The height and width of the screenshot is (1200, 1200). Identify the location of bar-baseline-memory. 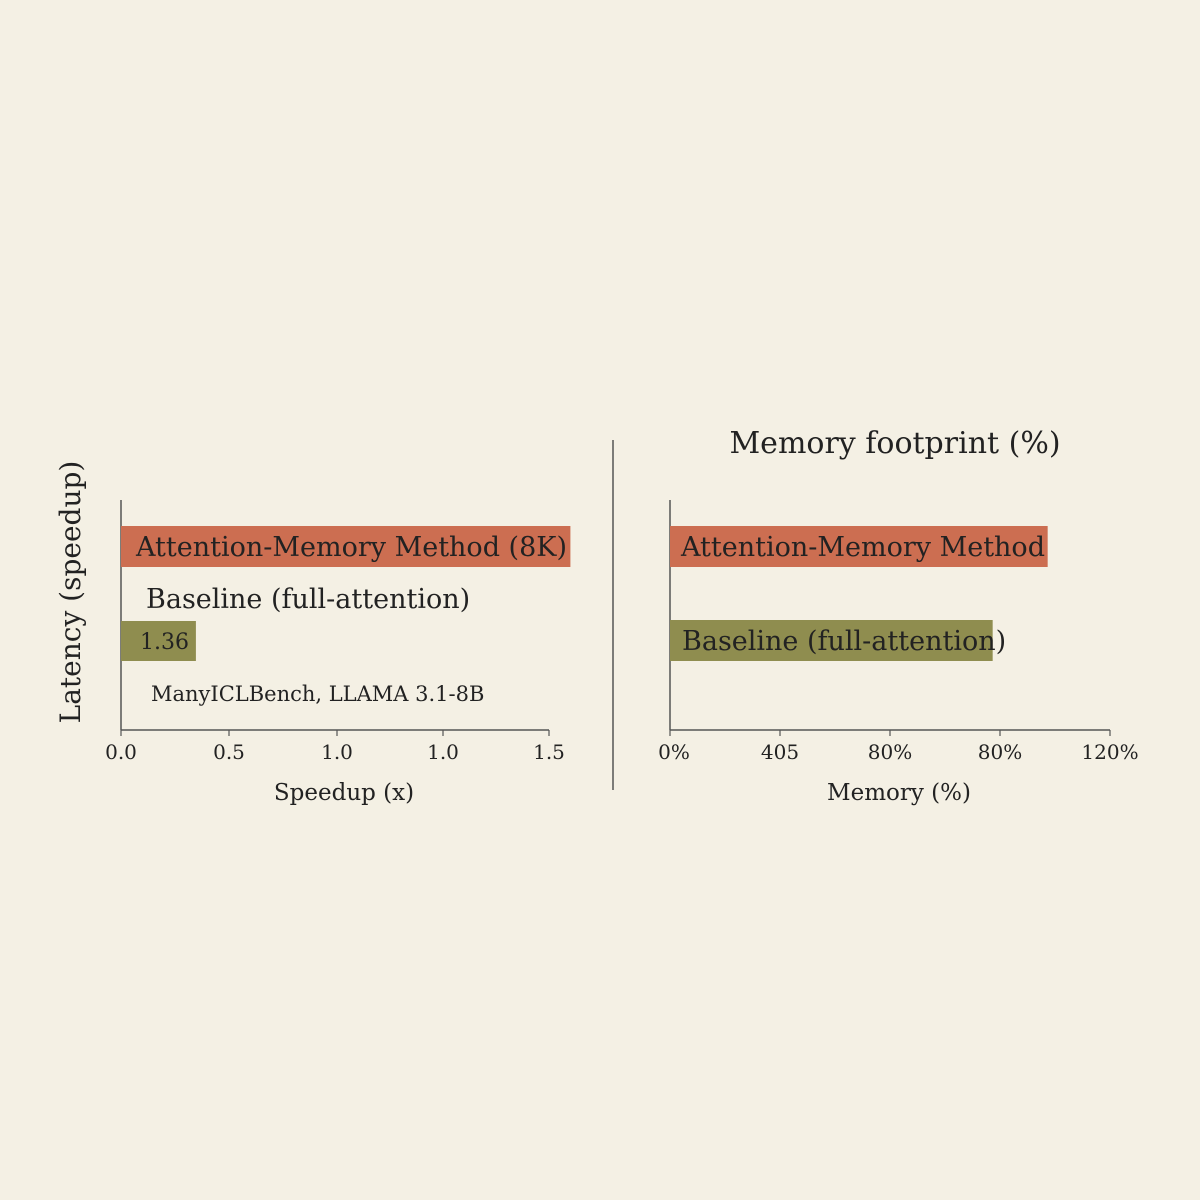
(831, 640).